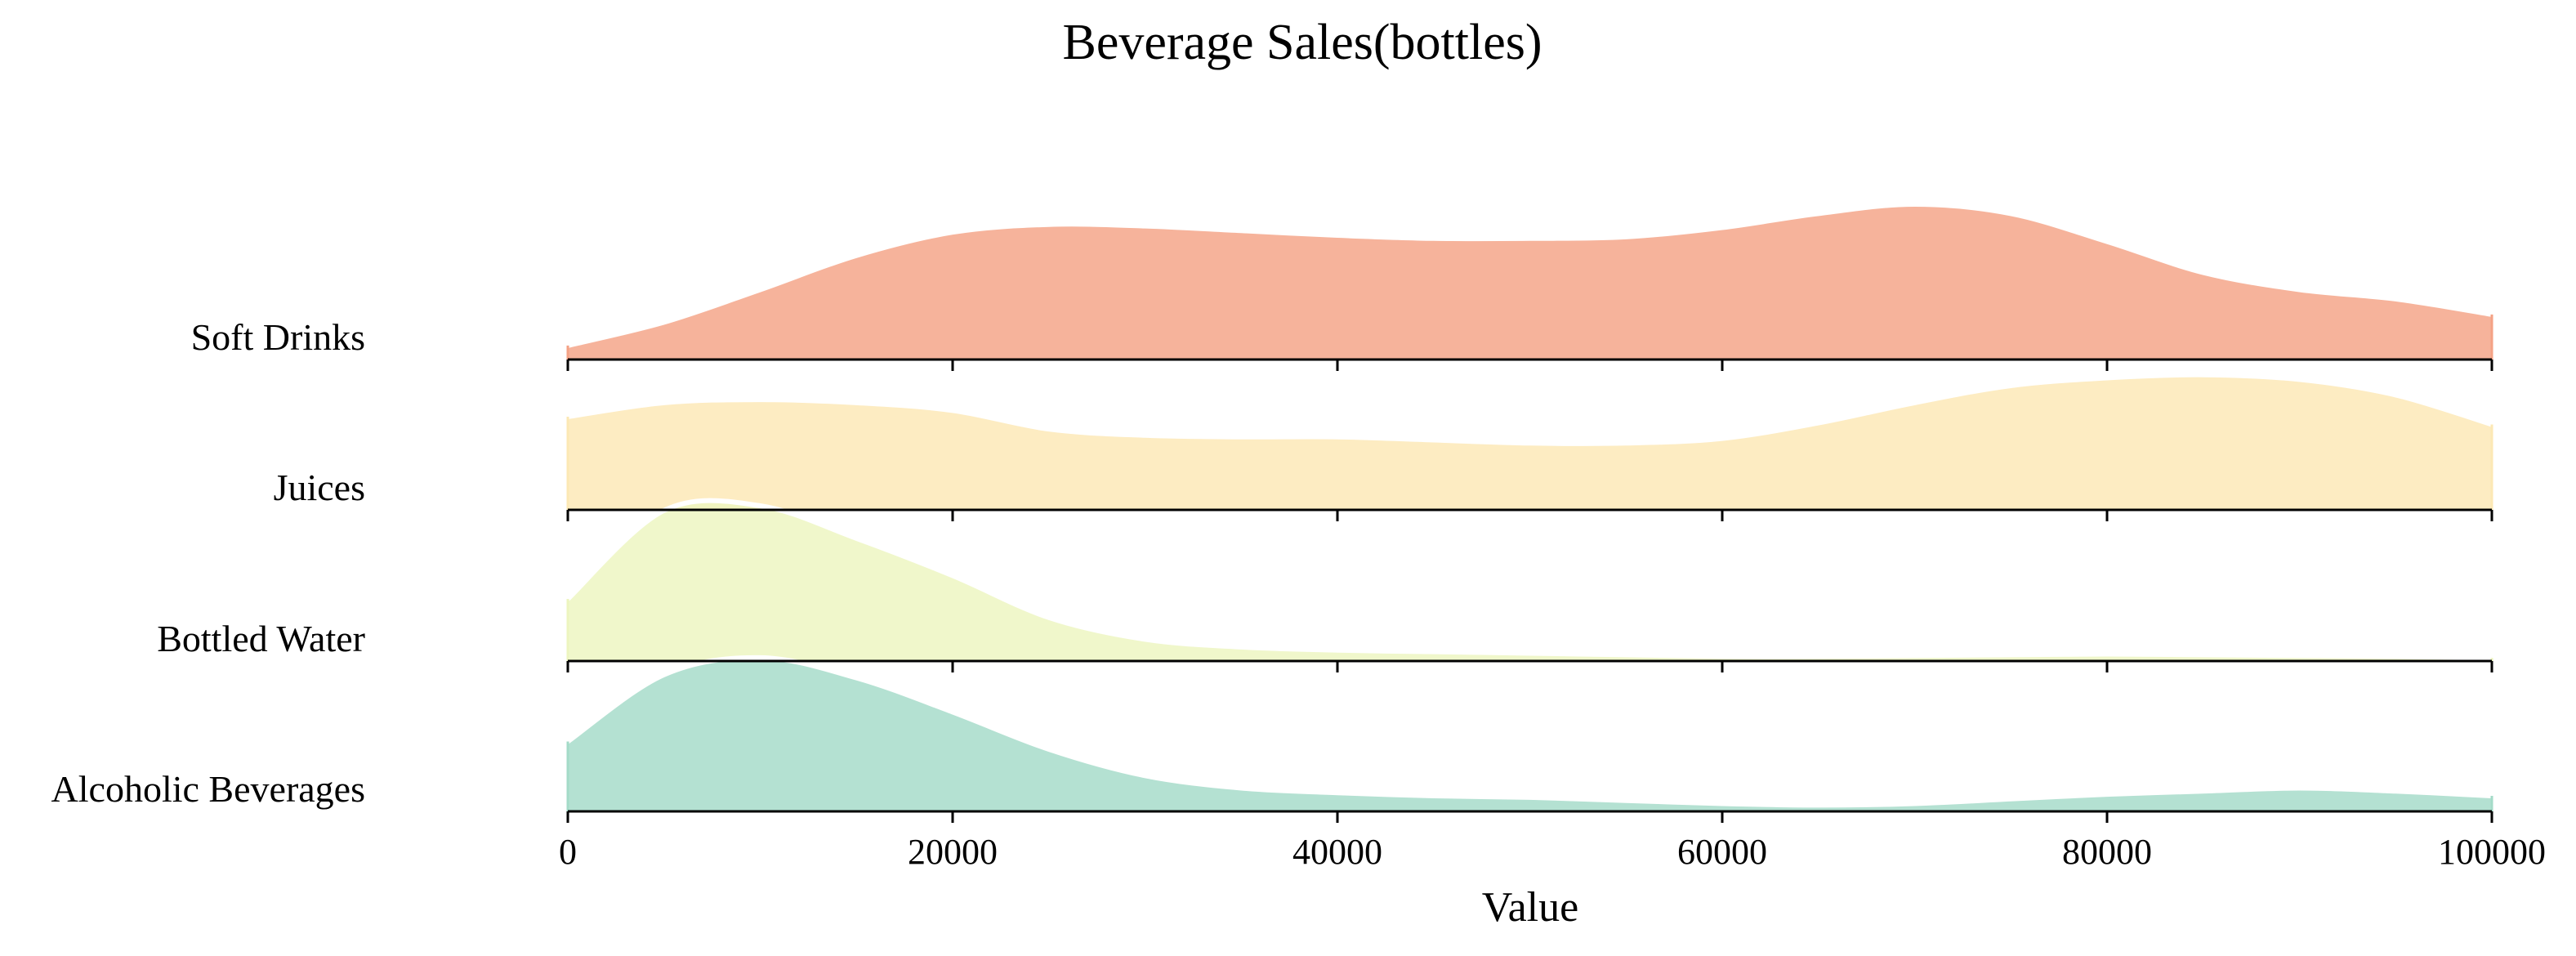  I want to click on ridge-soft-drinks, so click(1530, 280).